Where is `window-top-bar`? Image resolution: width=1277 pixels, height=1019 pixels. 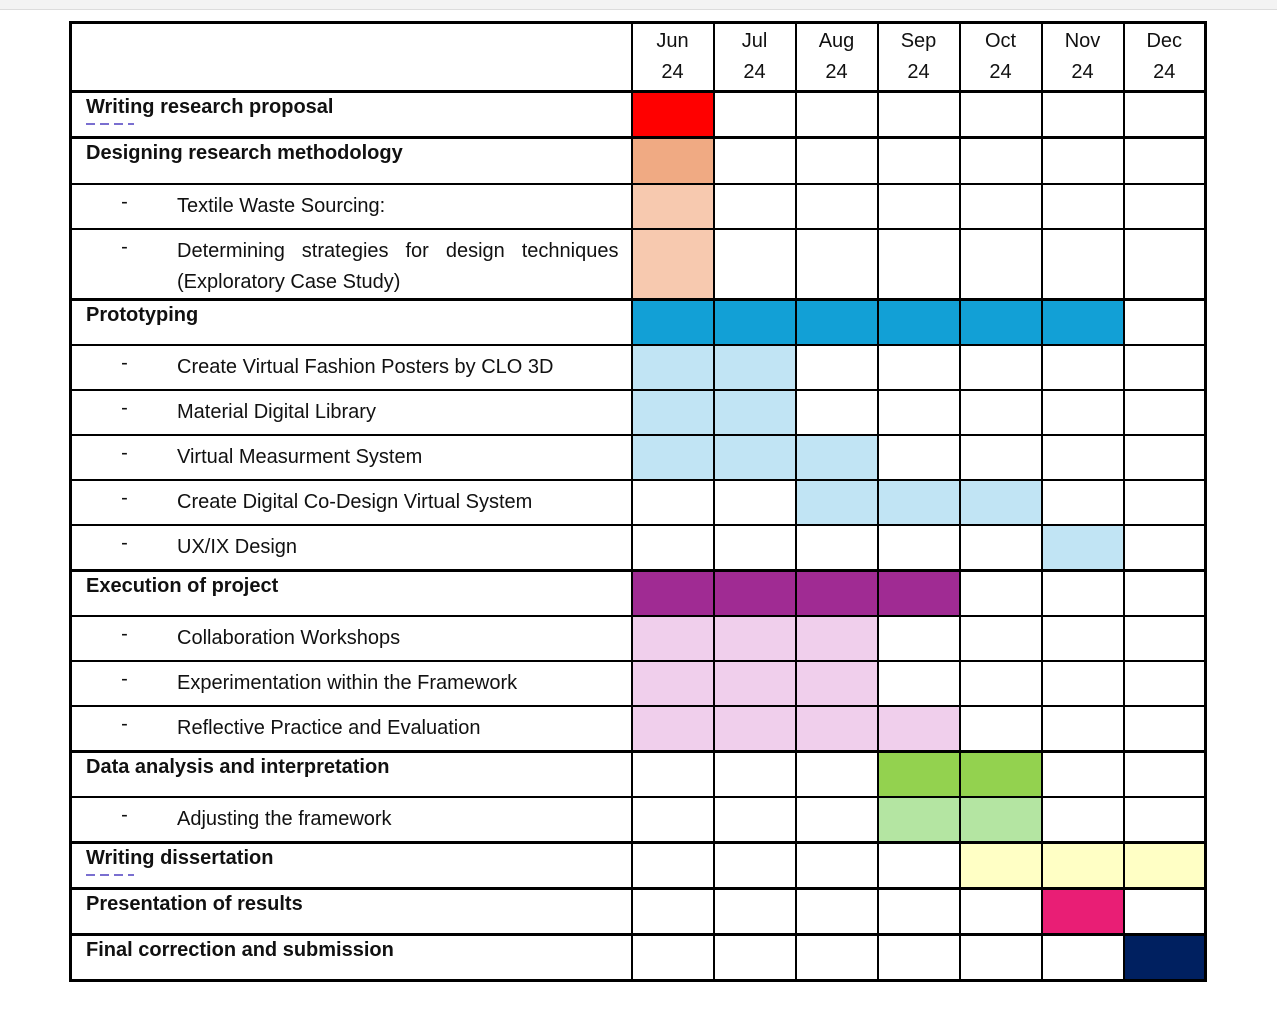
window-top-bar is located at coordinates (638, 5).